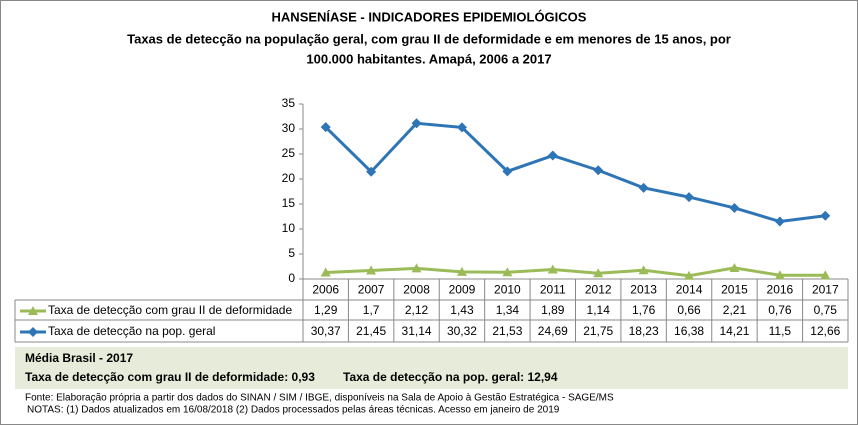 This screenshot has width=858, height=425. What do you see at coordinates (462, 331) in the screenshot?
I see `table-value: 30,32` at bounding box center [462, 331].